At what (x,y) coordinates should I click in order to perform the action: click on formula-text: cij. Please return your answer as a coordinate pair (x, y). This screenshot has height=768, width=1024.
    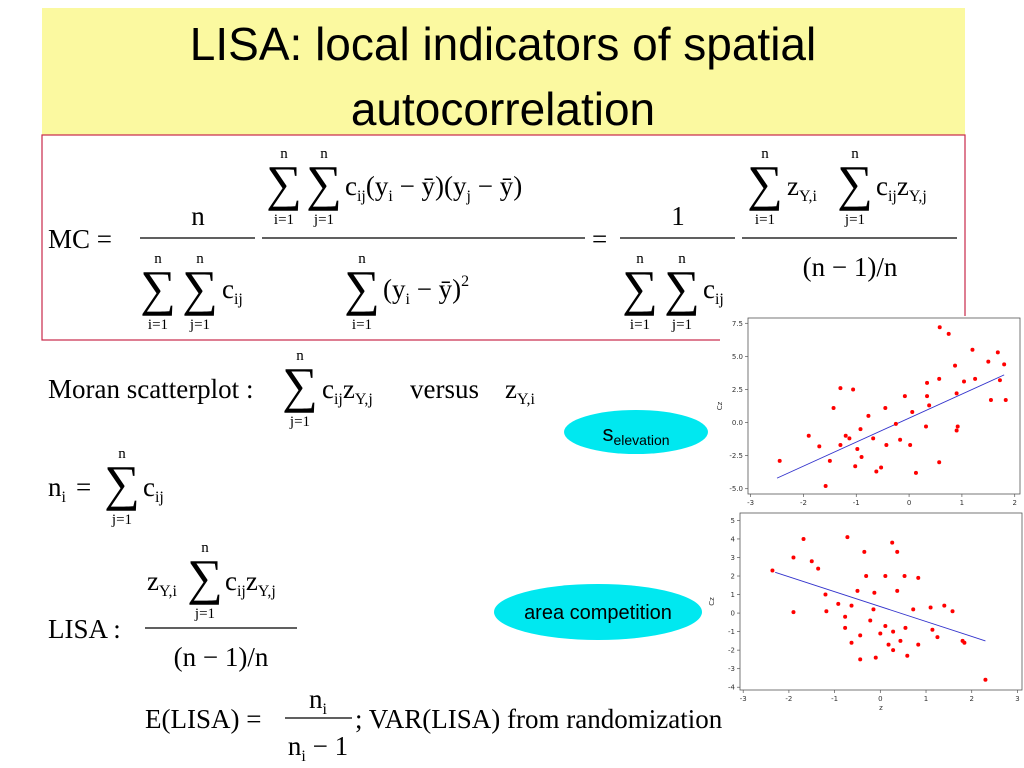
    Looking at the image, I should click on (153, 489).